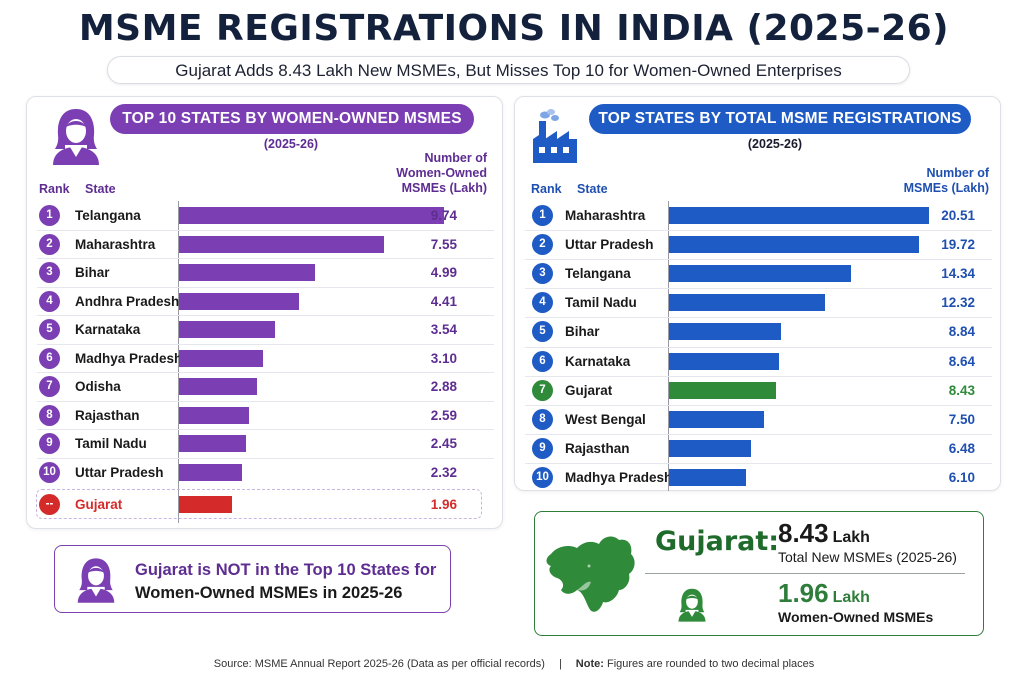  I want to click on left-state-header: State, so click(100, 189).